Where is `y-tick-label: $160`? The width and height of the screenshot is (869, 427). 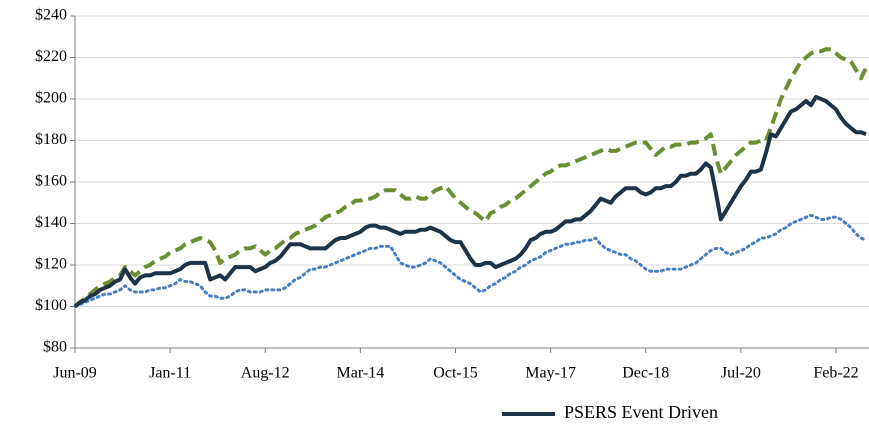 y-tick-label: $160 is located at coordinates (51, 181).